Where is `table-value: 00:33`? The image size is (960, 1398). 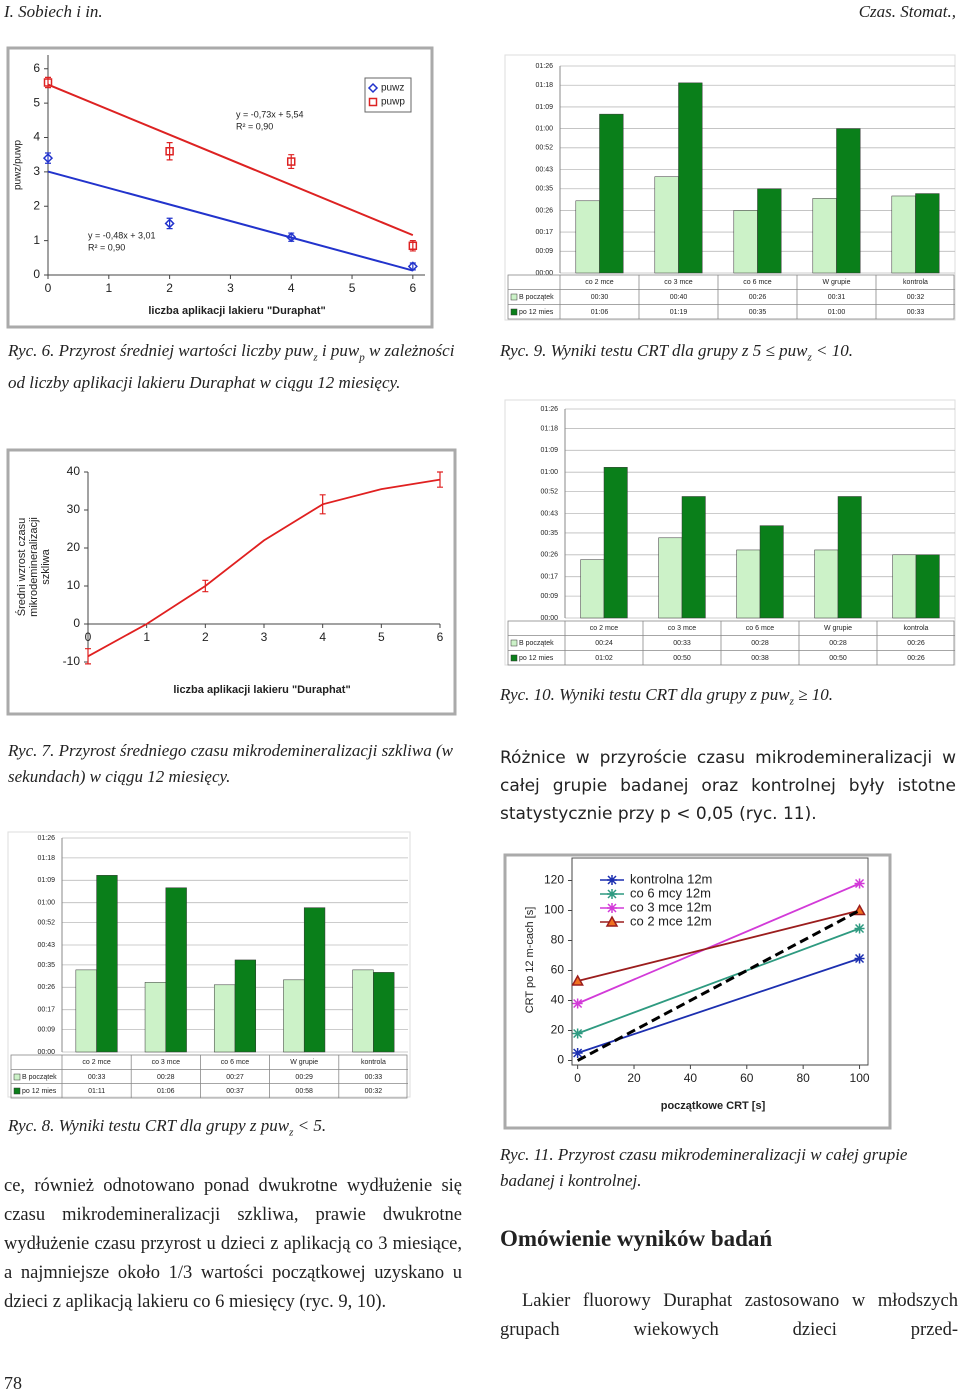 table-value: 00:33 is located at coordinates (374, 1077).